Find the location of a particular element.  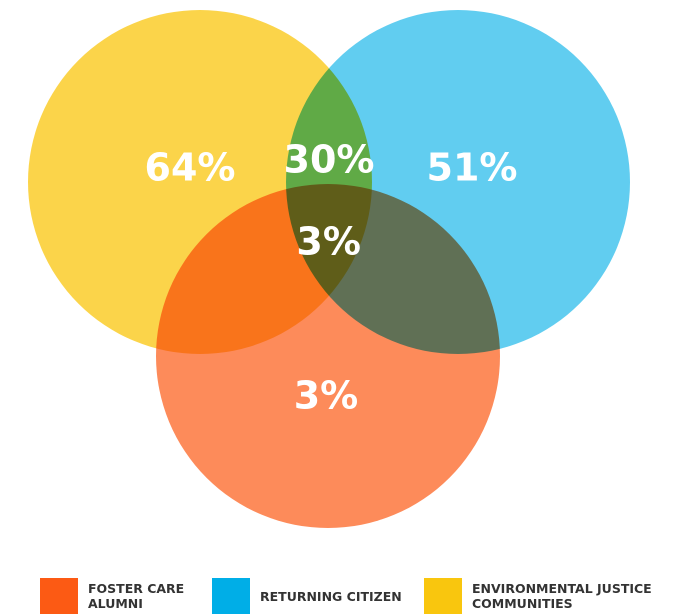

intersection-value-label: 30% is located at coordinates (329, 160).